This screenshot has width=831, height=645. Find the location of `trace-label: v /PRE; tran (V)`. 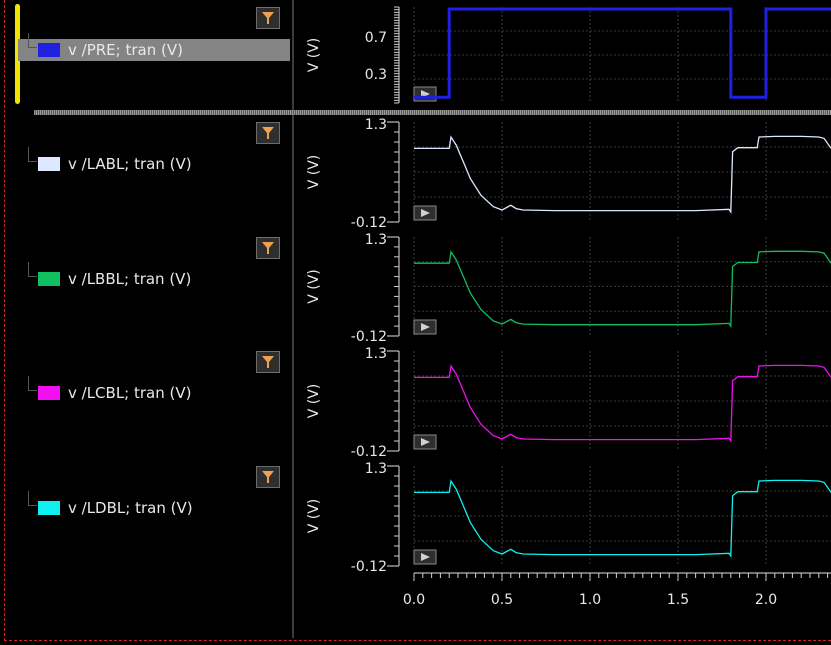

trace-label: v /PRE; tran (V) is located at coordinates (125, 50).